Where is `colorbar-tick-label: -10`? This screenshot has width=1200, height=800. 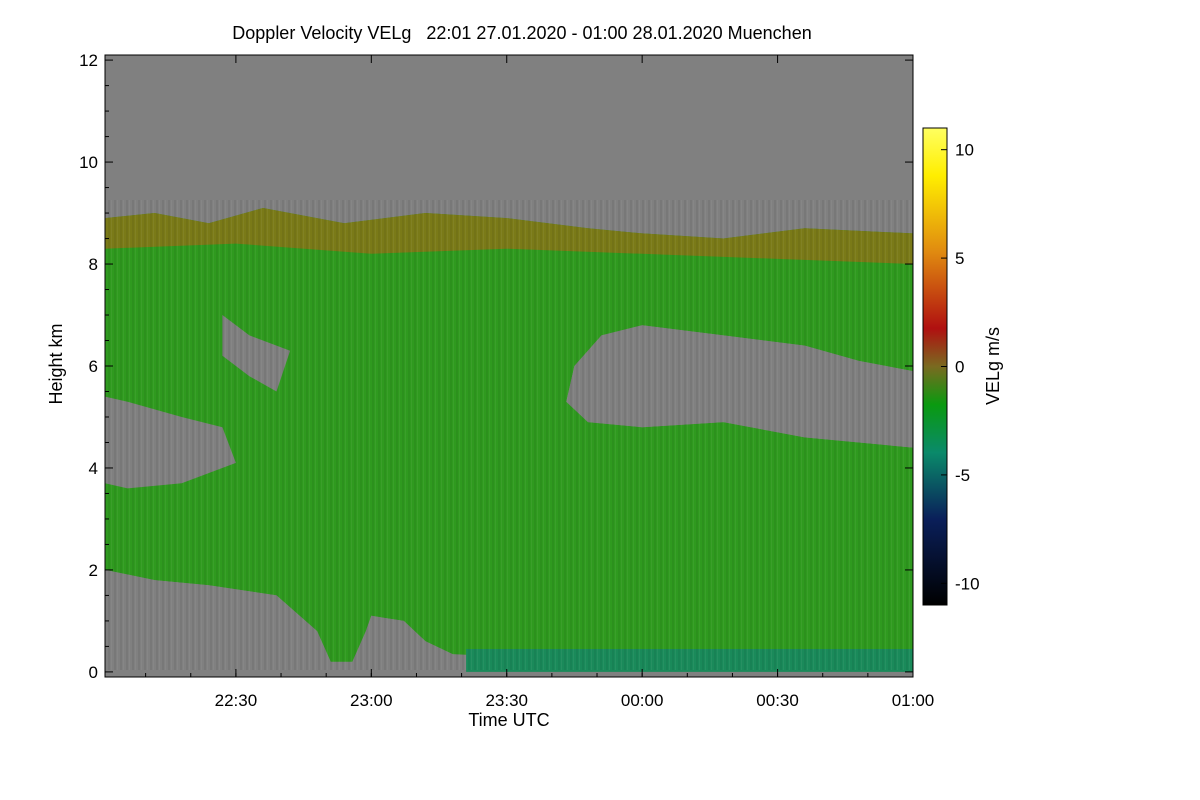
colorbar-tick-label: -10 is located at coordinates (967, 583).